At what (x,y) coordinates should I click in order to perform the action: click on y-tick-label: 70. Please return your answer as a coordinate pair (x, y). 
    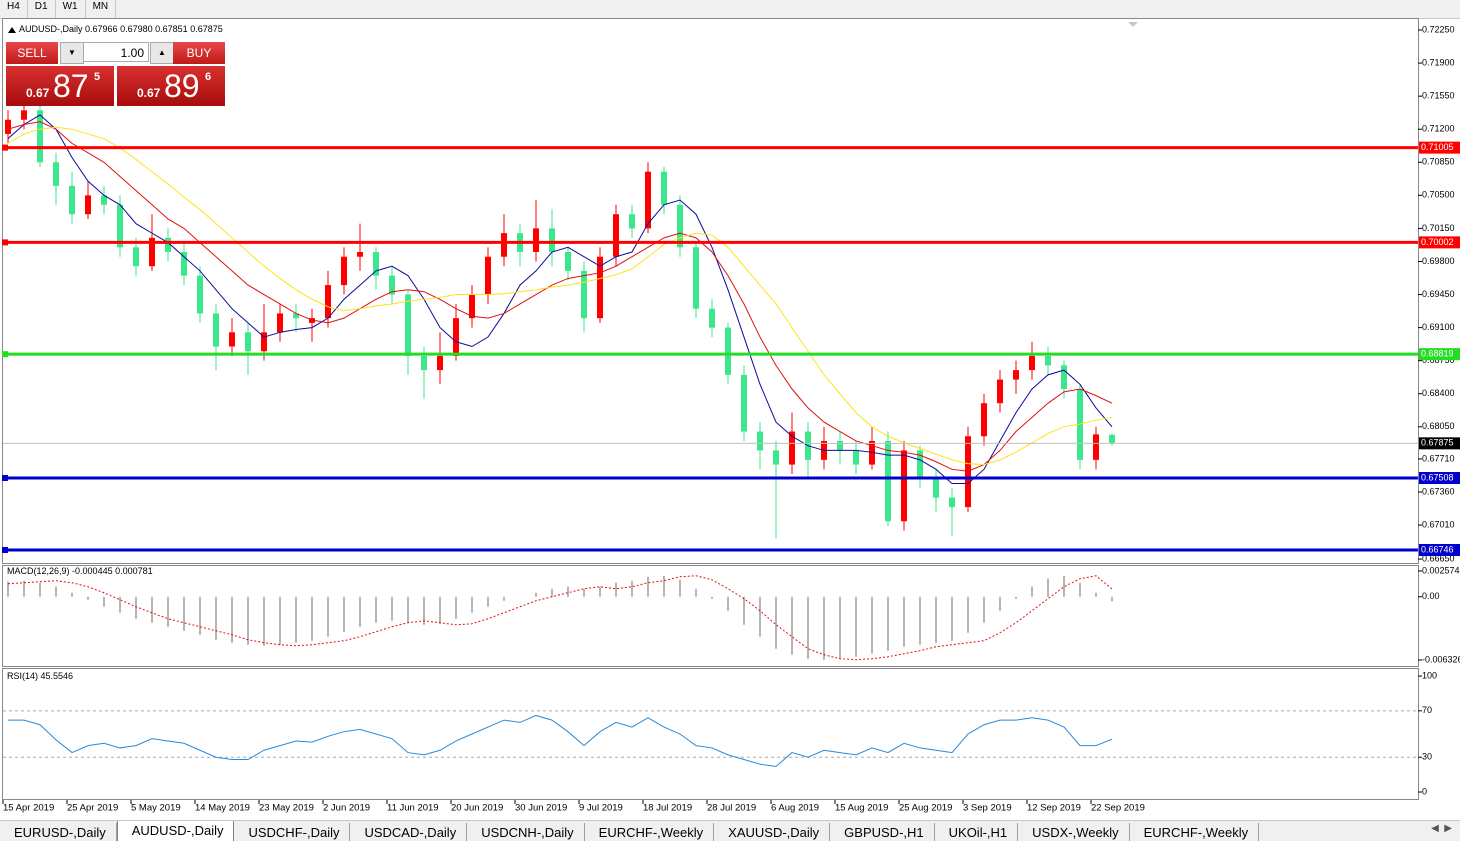
    Looking at the image, I should click on (1427, 710).